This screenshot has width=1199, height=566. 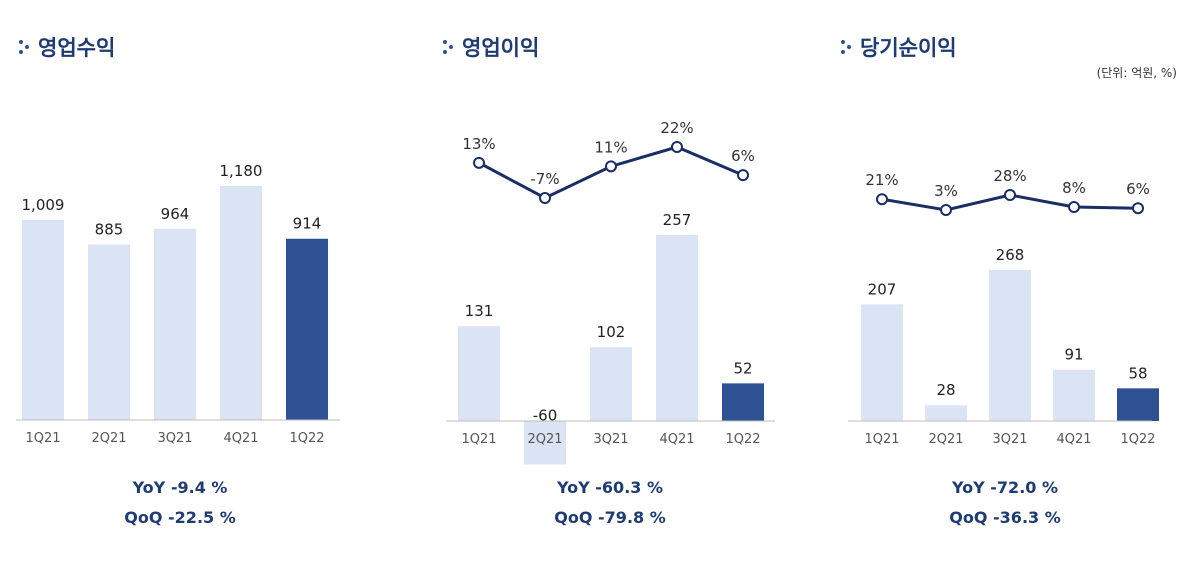 I want to click on data-label: 268, so click(x=1010, y=255).